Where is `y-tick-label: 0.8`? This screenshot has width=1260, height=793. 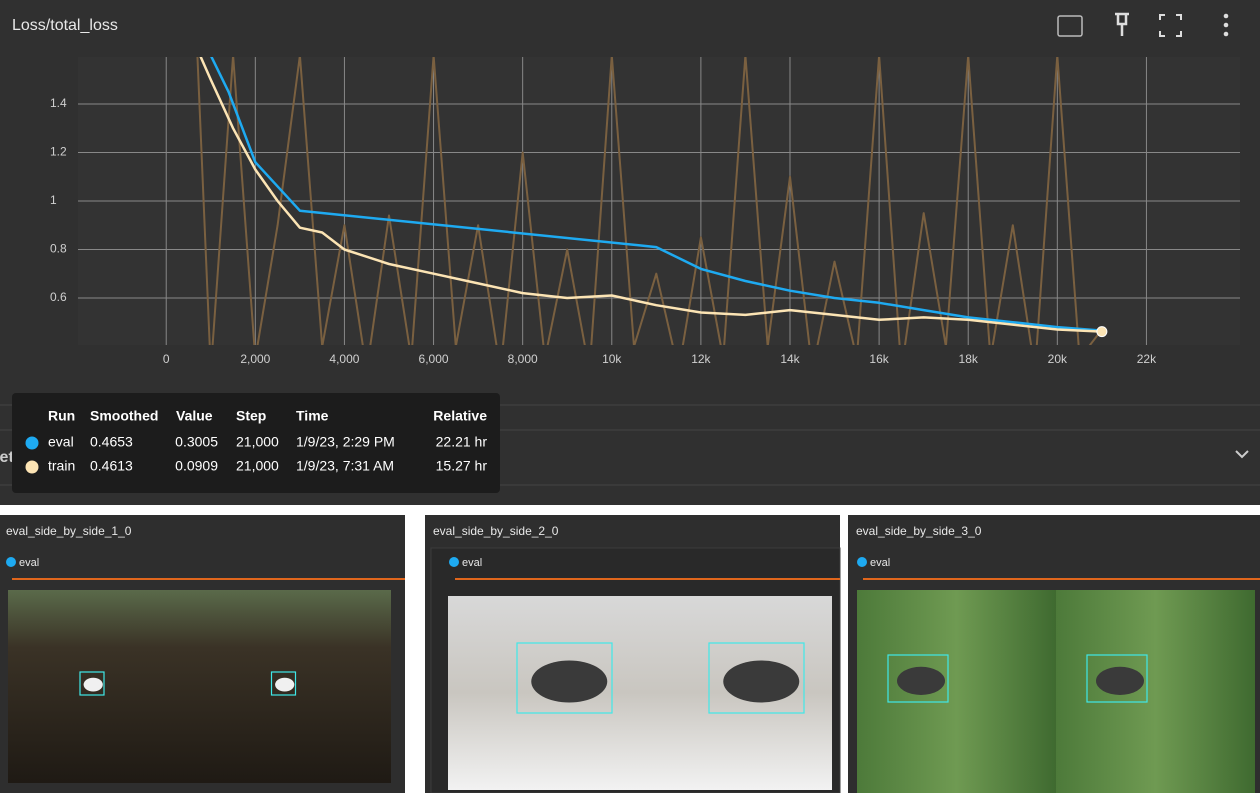
y-tick-label: 0.8 is located at coordinates (58, 249).